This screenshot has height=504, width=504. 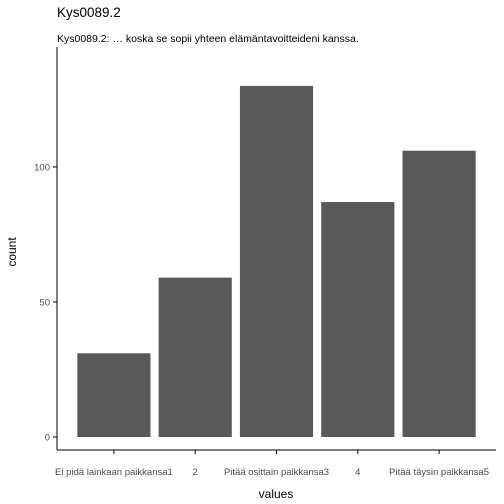 I want to click on x-tick-label: Ei pidä lainkaan paikkansa1, so click(x=114, y=472).